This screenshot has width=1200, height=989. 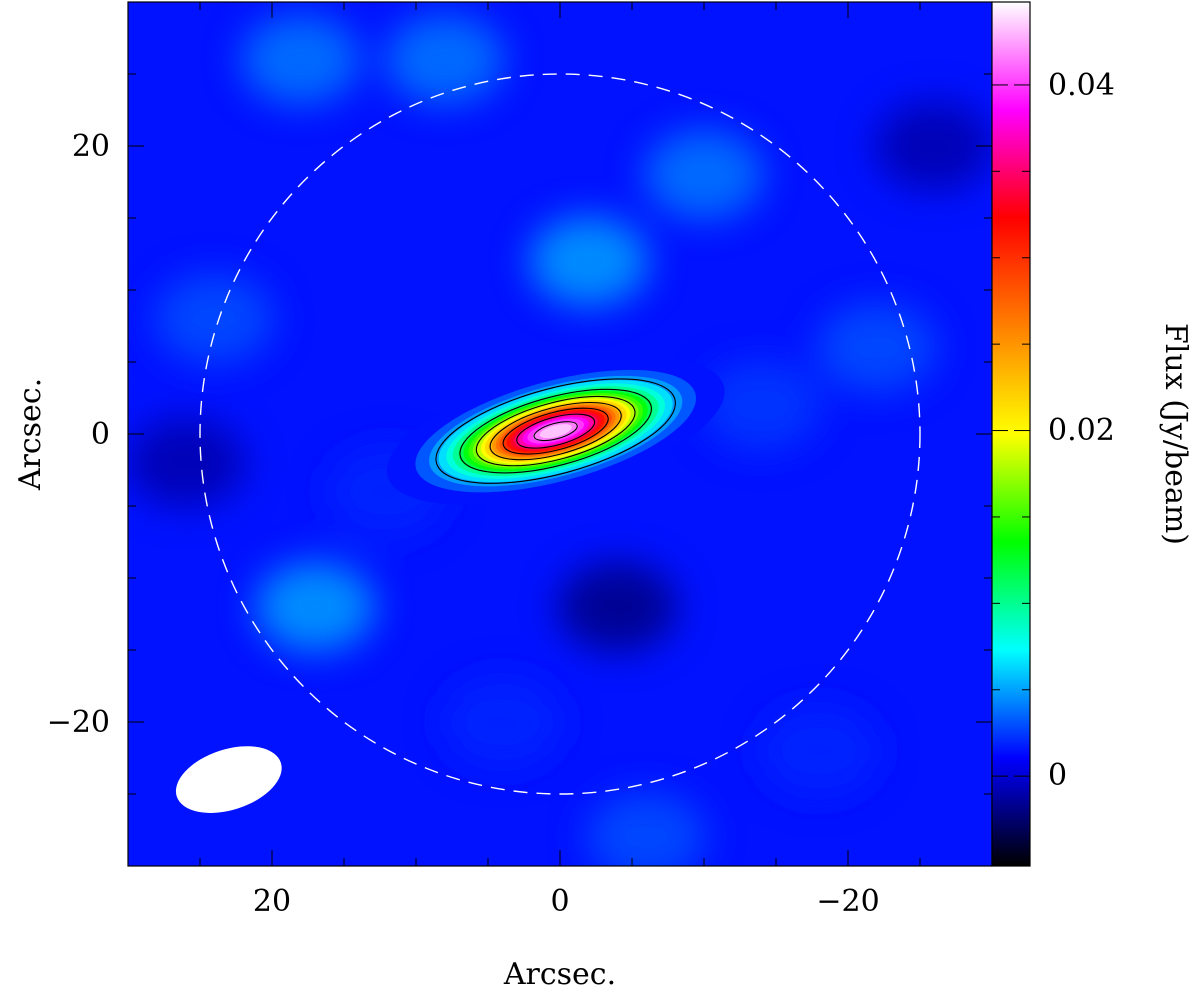 I want to click on synthesized-beam-ellipse, so click(x=228, y=779).